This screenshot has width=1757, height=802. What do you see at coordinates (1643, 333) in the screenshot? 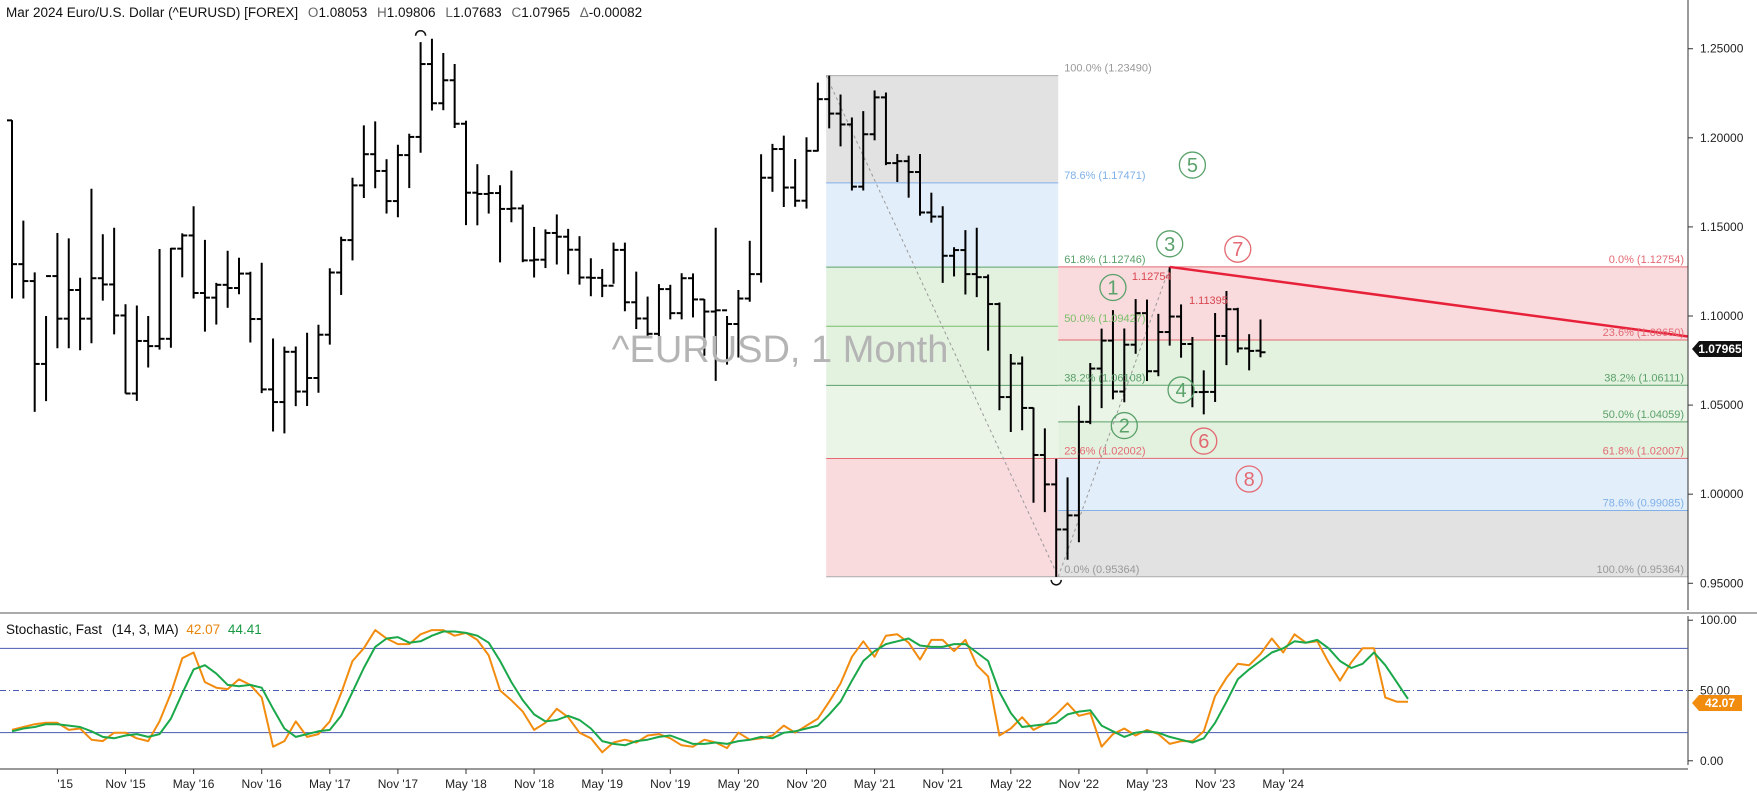
I see `fib-extension-label: 23.6% (1.08650)` at bounding box center [1643, 333].